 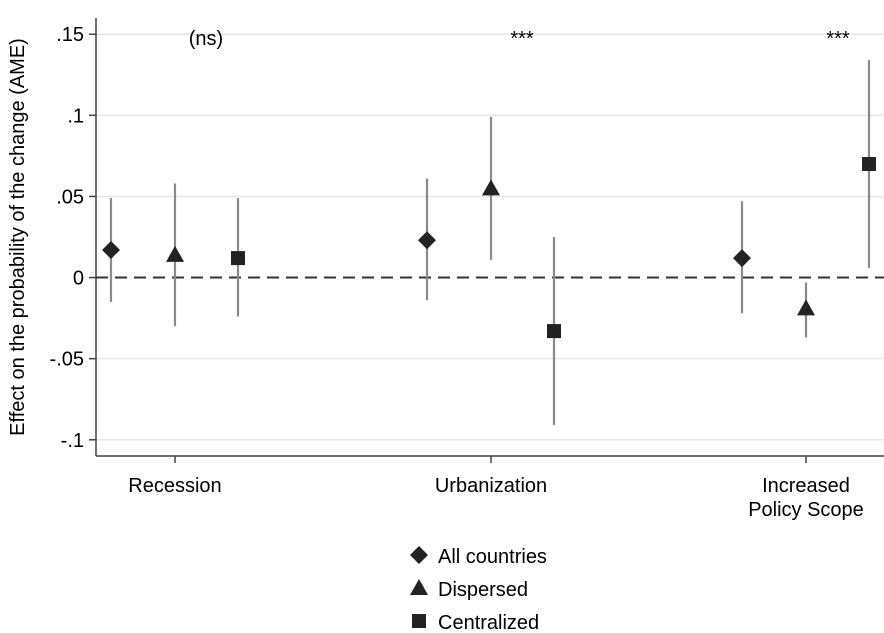 I want to click on y-tick-label: 0, so click(x=78, y=279).